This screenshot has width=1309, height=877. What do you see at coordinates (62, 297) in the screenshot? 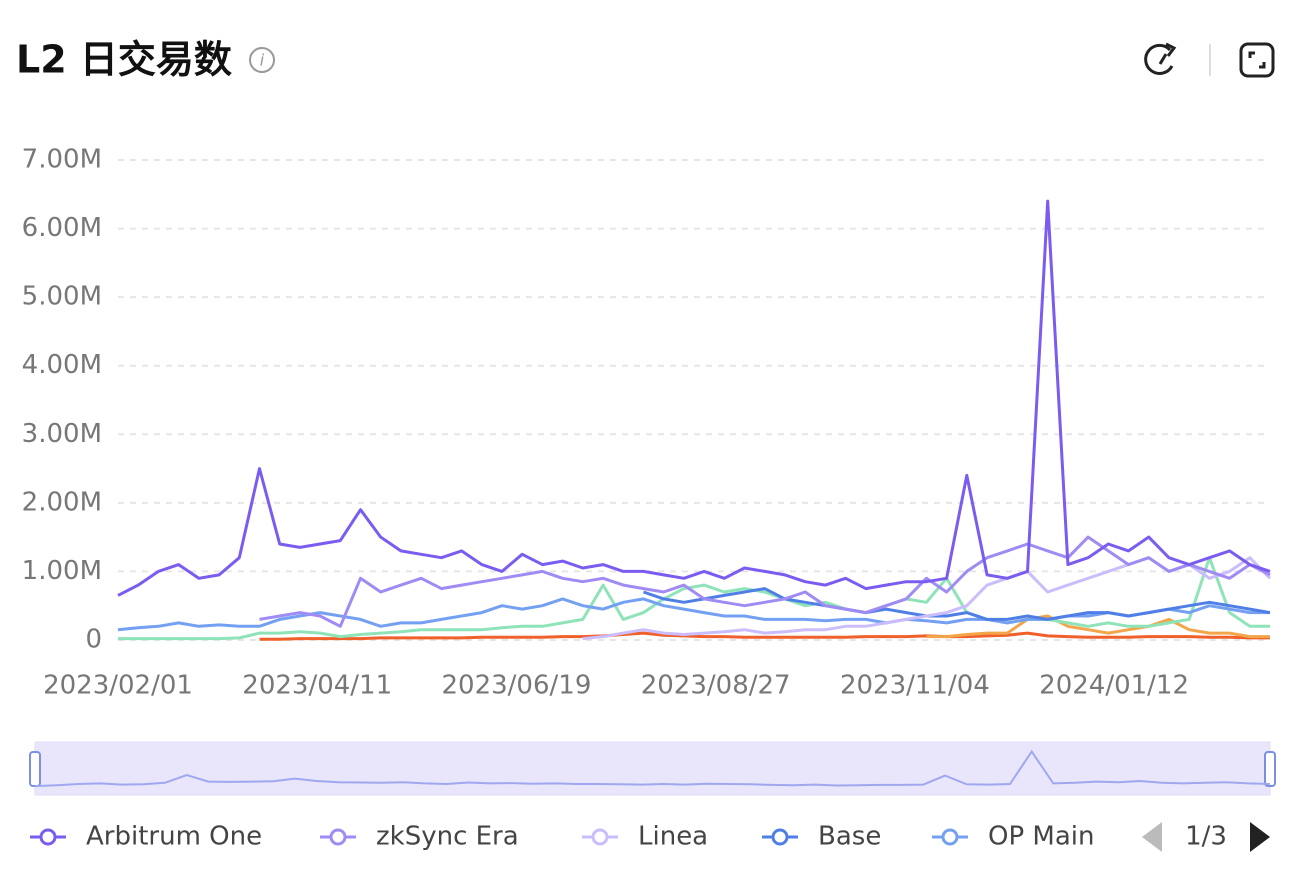
I see `y-tick-label: 5.00M` at bounding box center [62, 297].